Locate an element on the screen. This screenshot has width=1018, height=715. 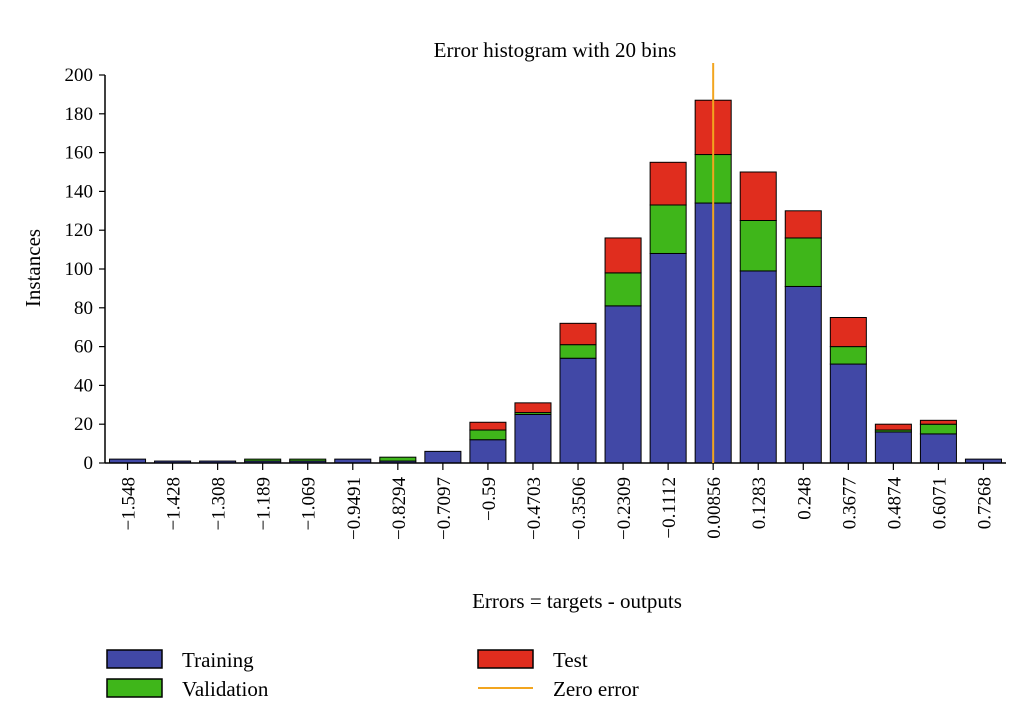
chart-title: Error histogram with 20 bins is located at coordinates (555, 50).